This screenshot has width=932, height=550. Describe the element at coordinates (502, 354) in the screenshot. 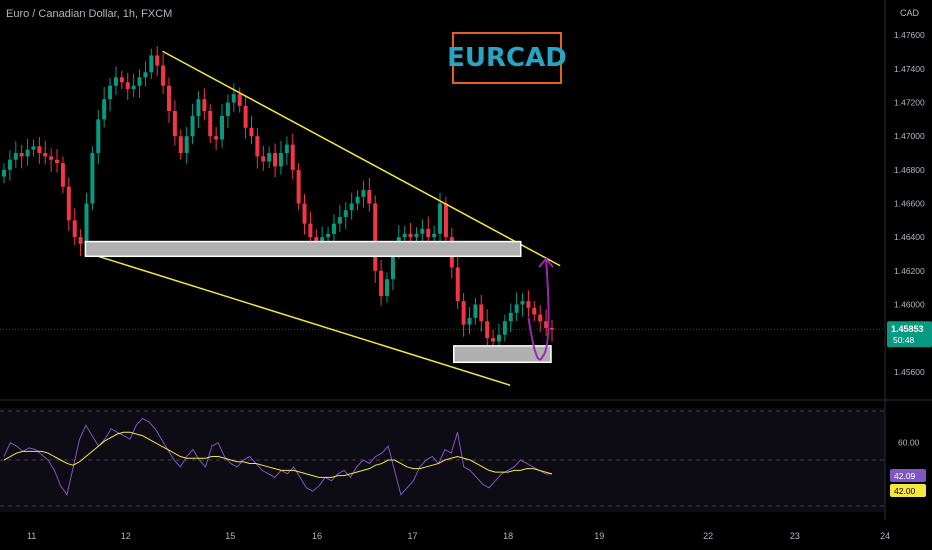

I see `support-zone-lower` at that location.